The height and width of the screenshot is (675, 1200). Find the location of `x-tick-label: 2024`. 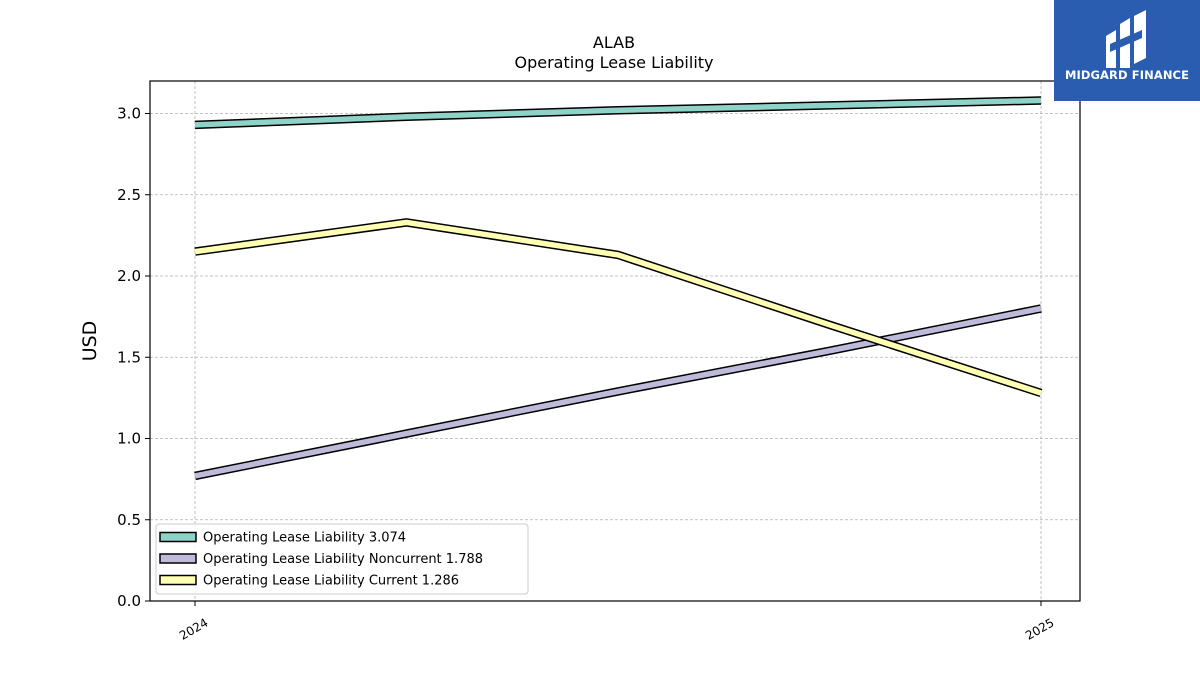

x-tick-label: 2024 is located at coordinates (193, 628).